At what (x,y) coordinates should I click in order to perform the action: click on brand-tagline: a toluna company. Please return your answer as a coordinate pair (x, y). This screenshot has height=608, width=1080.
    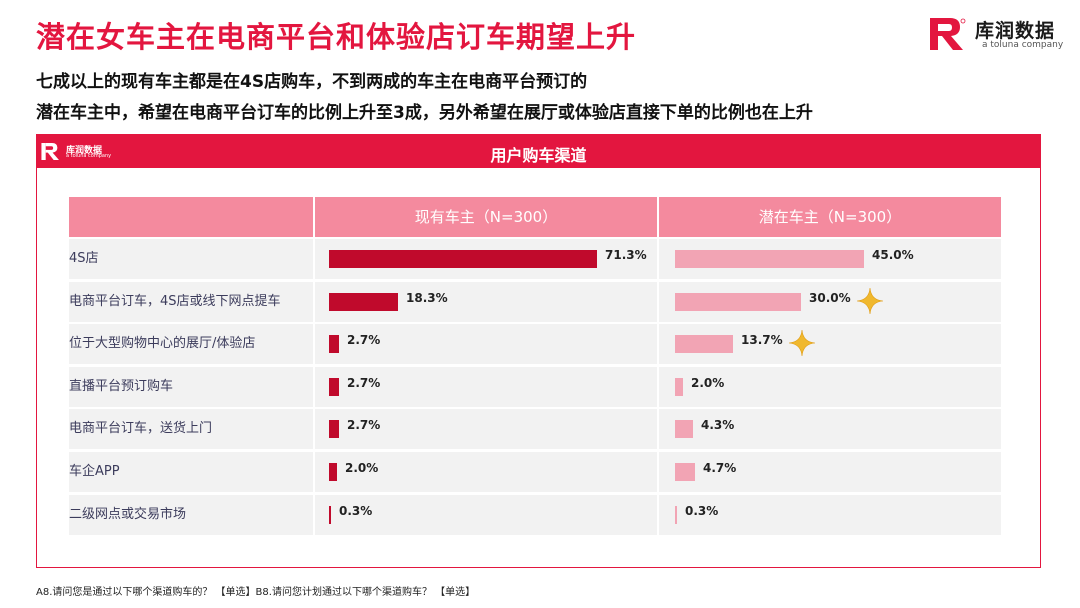
    Looking at the image, I should click on (1023, 45).